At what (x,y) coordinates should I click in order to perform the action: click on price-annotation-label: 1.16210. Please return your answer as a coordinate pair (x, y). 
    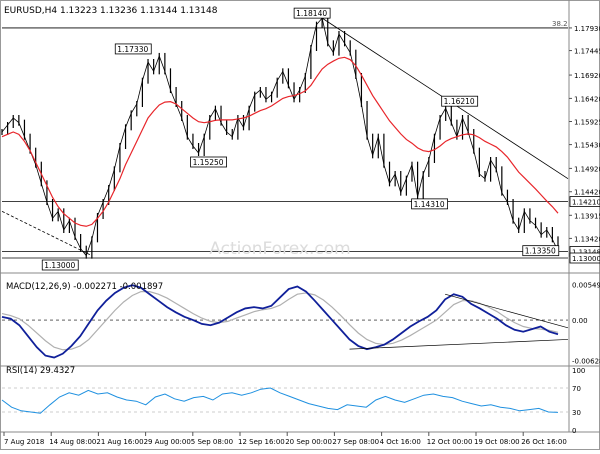
    Looking at the image, I should click on (459, 101).